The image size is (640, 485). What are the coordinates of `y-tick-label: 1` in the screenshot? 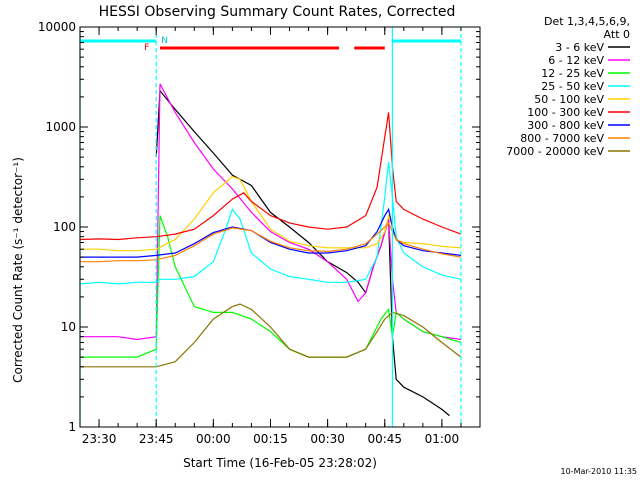 It's located at (72, 427).